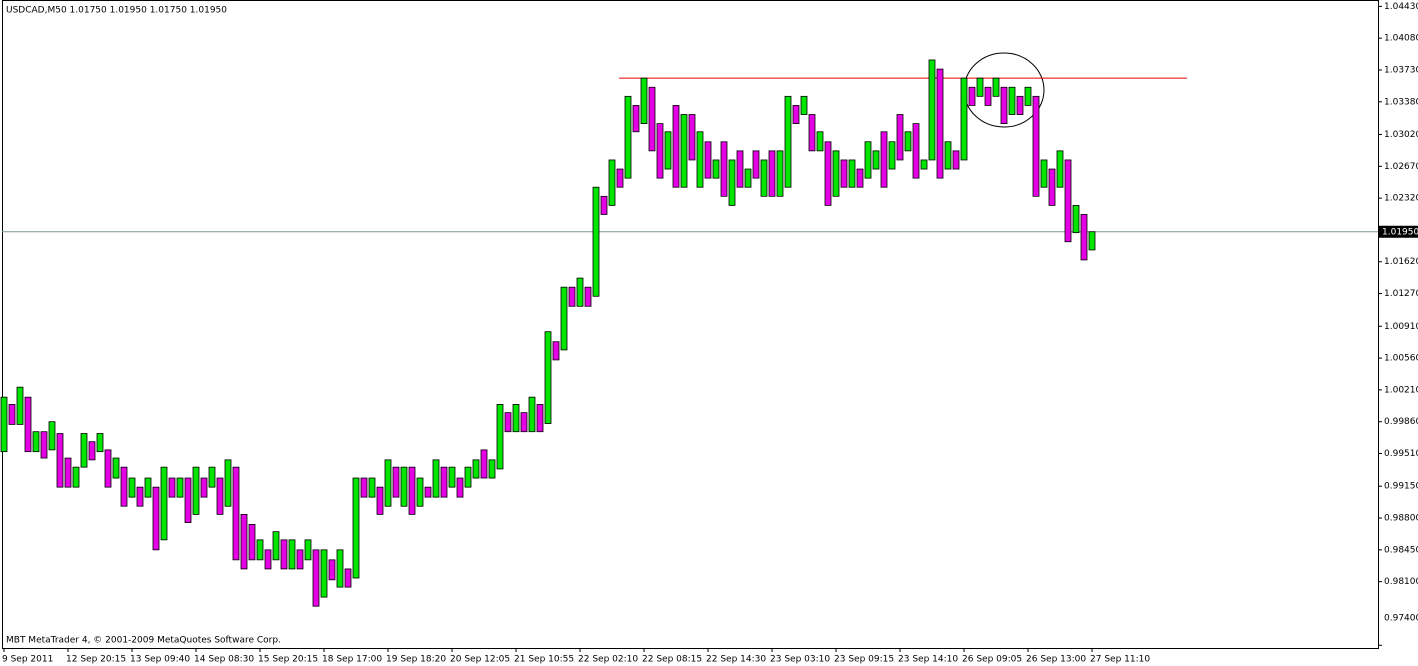 Image resolution: width=1418 pixels, height=666 pixels. What do you see at coordinates (1401, 199) in the screenshot?
I see `y-tick-label: 1.02320` at bounding box center [1401, 199].